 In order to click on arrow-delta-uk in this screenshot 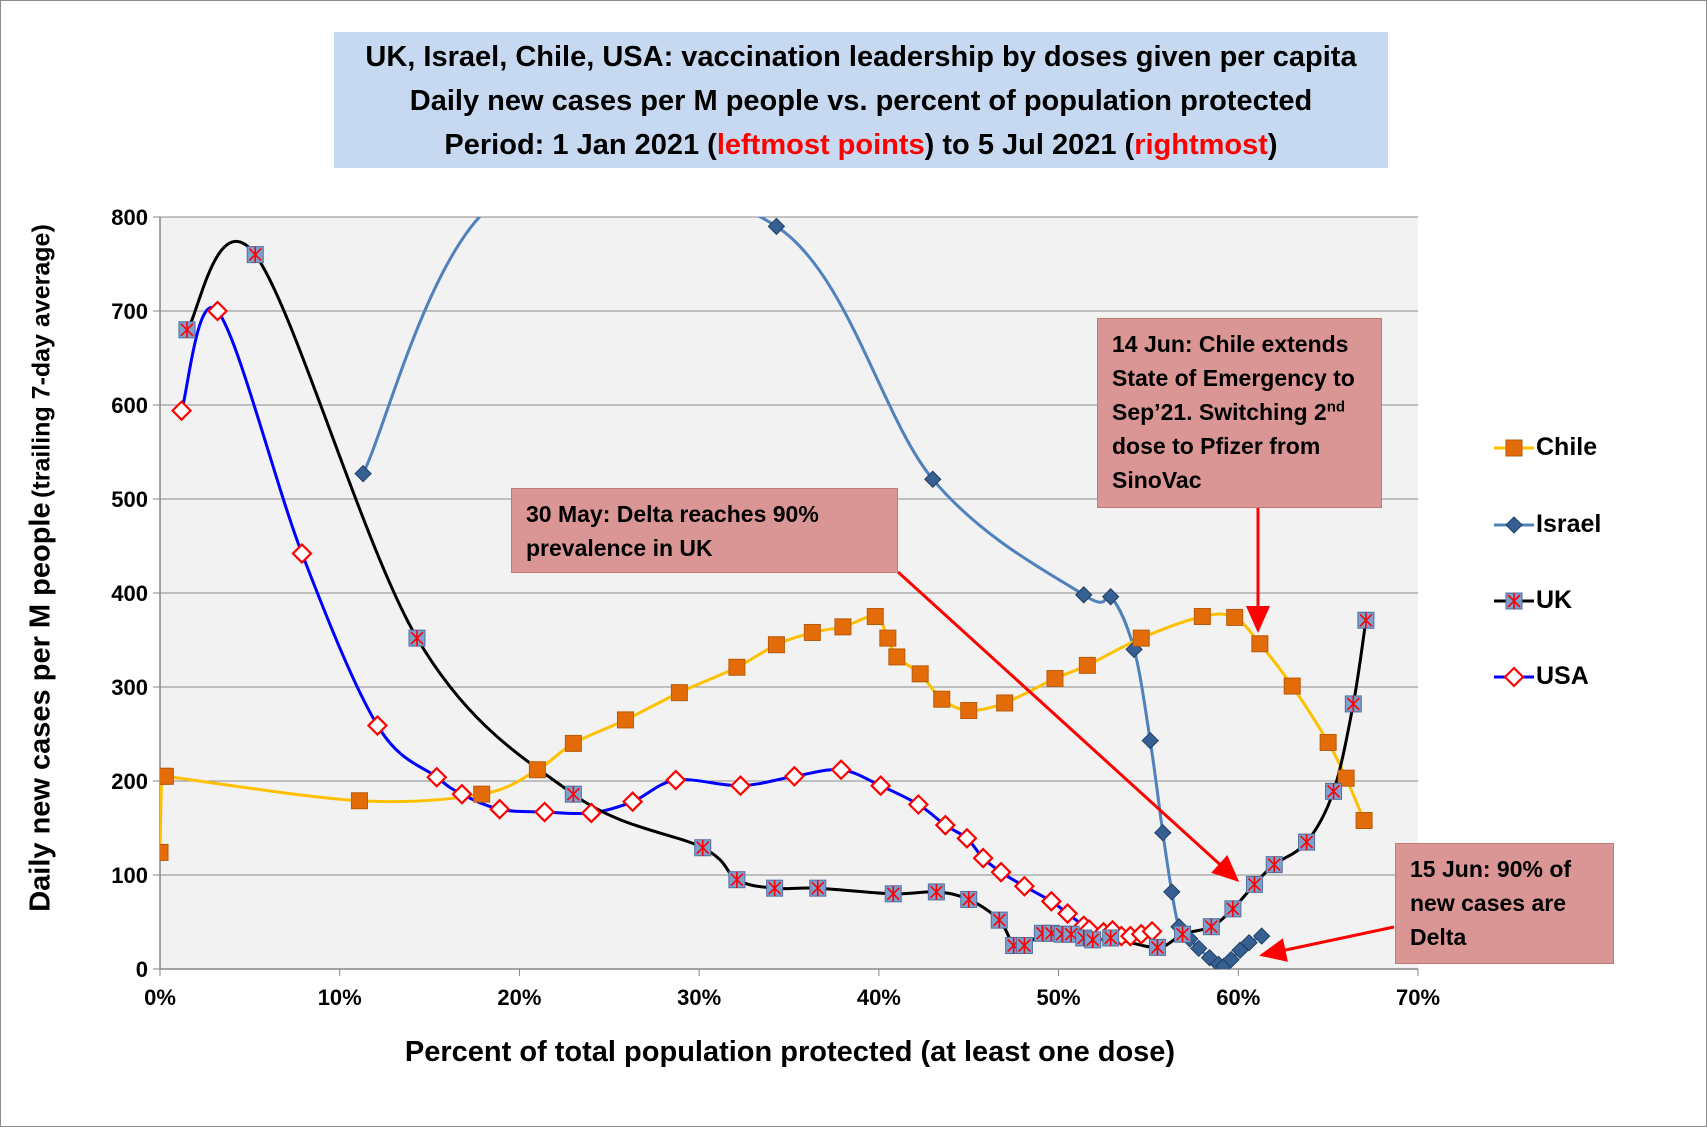, I will do `click(1068, 726)`.